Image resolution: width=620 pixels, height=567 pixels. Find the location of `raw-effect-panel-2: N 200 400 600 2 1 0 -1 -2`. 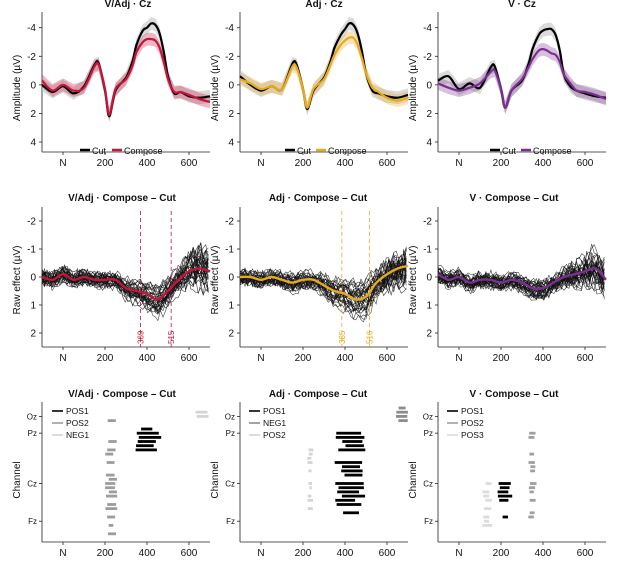

raw-effect-panel-2: N 200 400 600 2 1 0 -1 -2 is located at coordinates (515, 285).